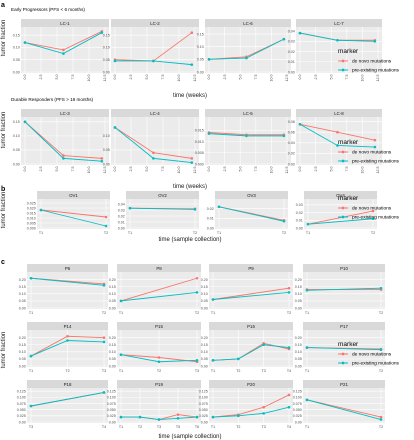 The image size is (414, 440). What do you see at coordinates (213, 371) in the screenshot?
I see `chart-3-panel-6-xtick-0: T1` at bounding box center [213, 371].